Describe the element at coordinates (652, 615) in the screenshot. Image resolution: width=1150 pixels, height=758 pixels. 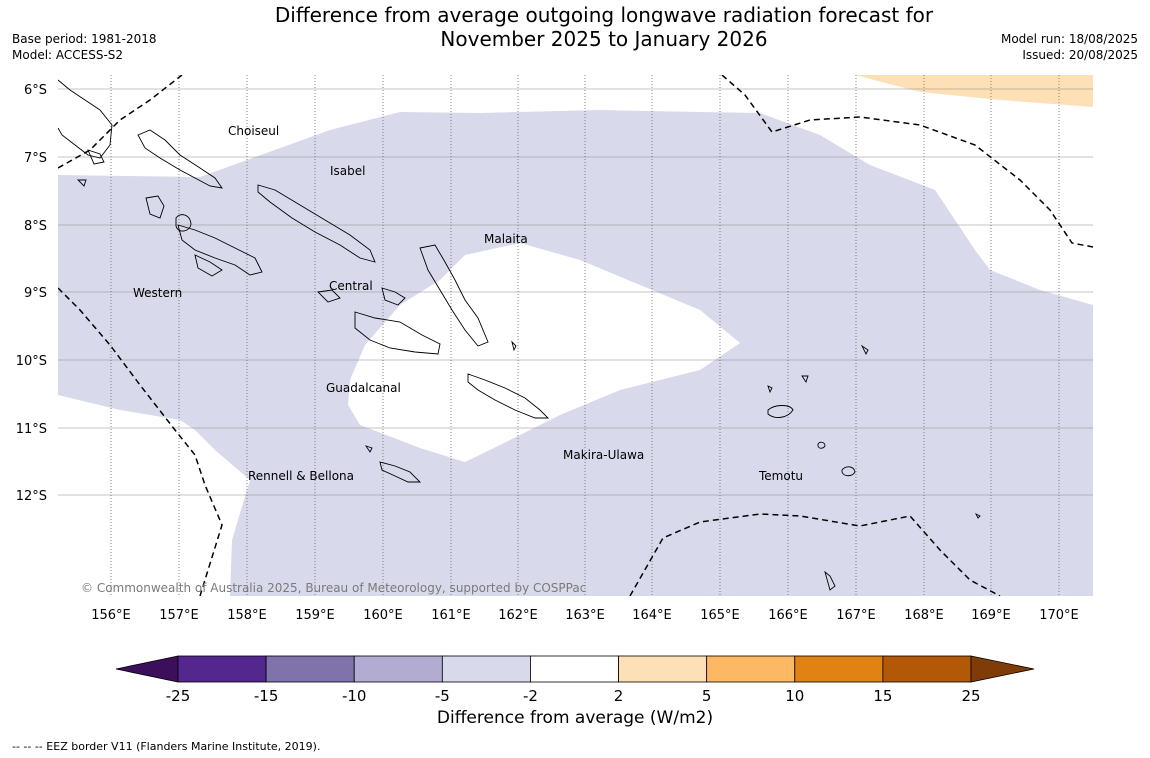
I see `lon-label: 164°E` at that location.